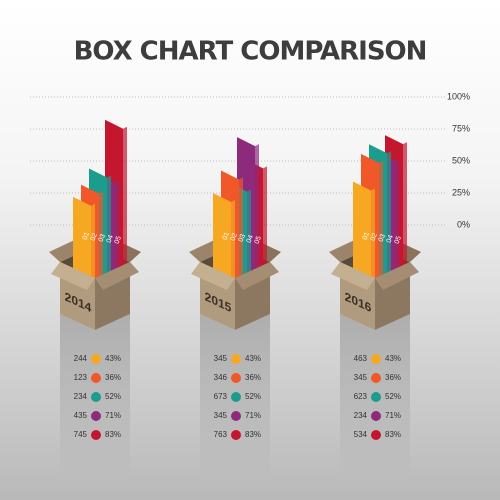 The image size is (500, 500). Describe the element at coordinates (461, 192) in the screenshot. I see `tick-label: 25%` at that location.